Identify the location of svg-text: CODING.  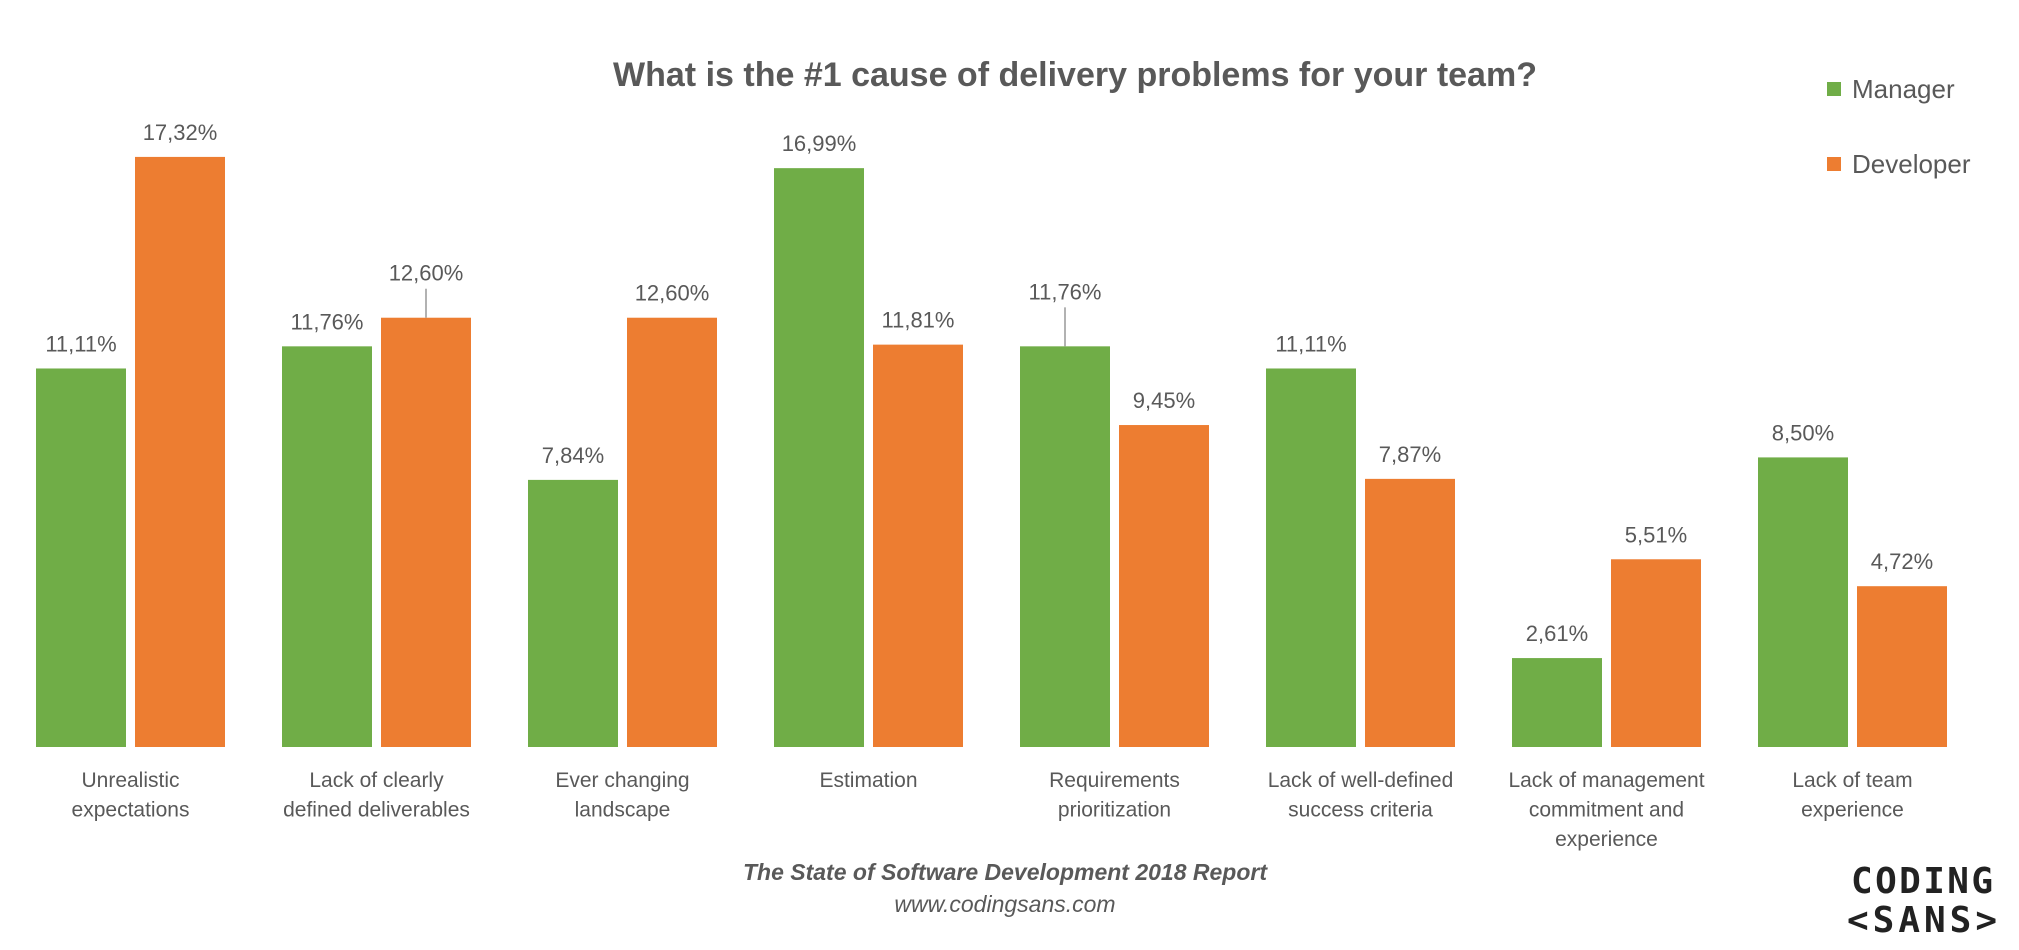
(1922, 881).